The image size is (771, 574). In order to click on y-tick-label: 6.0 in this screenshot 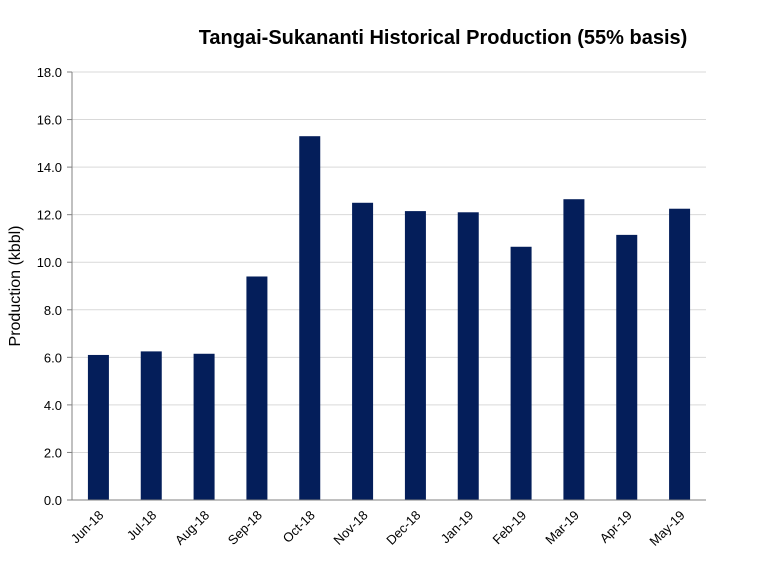, I will do `click(53, 357)`.